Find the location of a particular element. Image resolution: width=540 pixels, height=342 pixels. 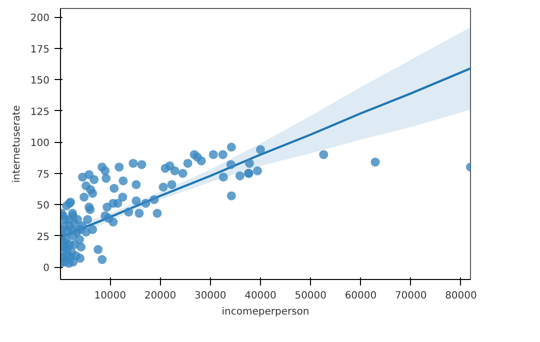

y-tick-label: 100 is located at coordinates (40, 144).